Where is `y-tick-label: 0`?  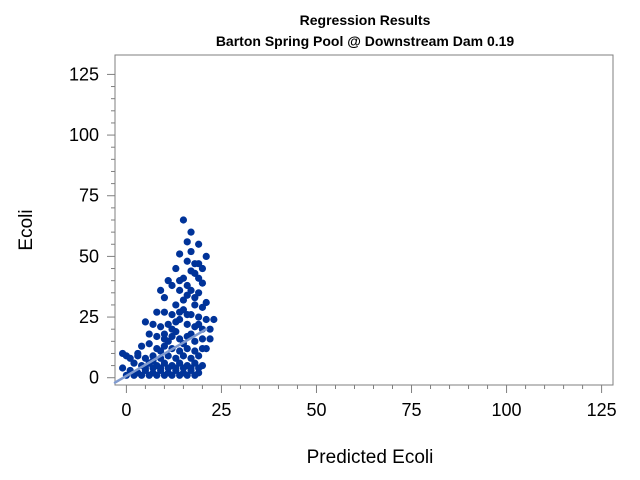
y-tick-label: 0 is located at coordinates (94, 378).